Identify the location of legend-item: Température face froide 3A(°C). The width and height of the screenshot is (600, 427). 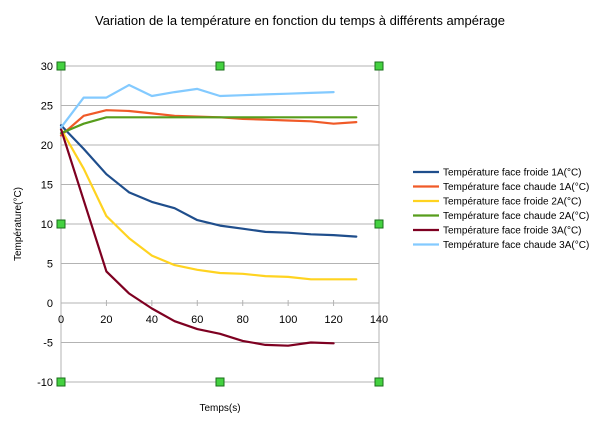
(497, 231).